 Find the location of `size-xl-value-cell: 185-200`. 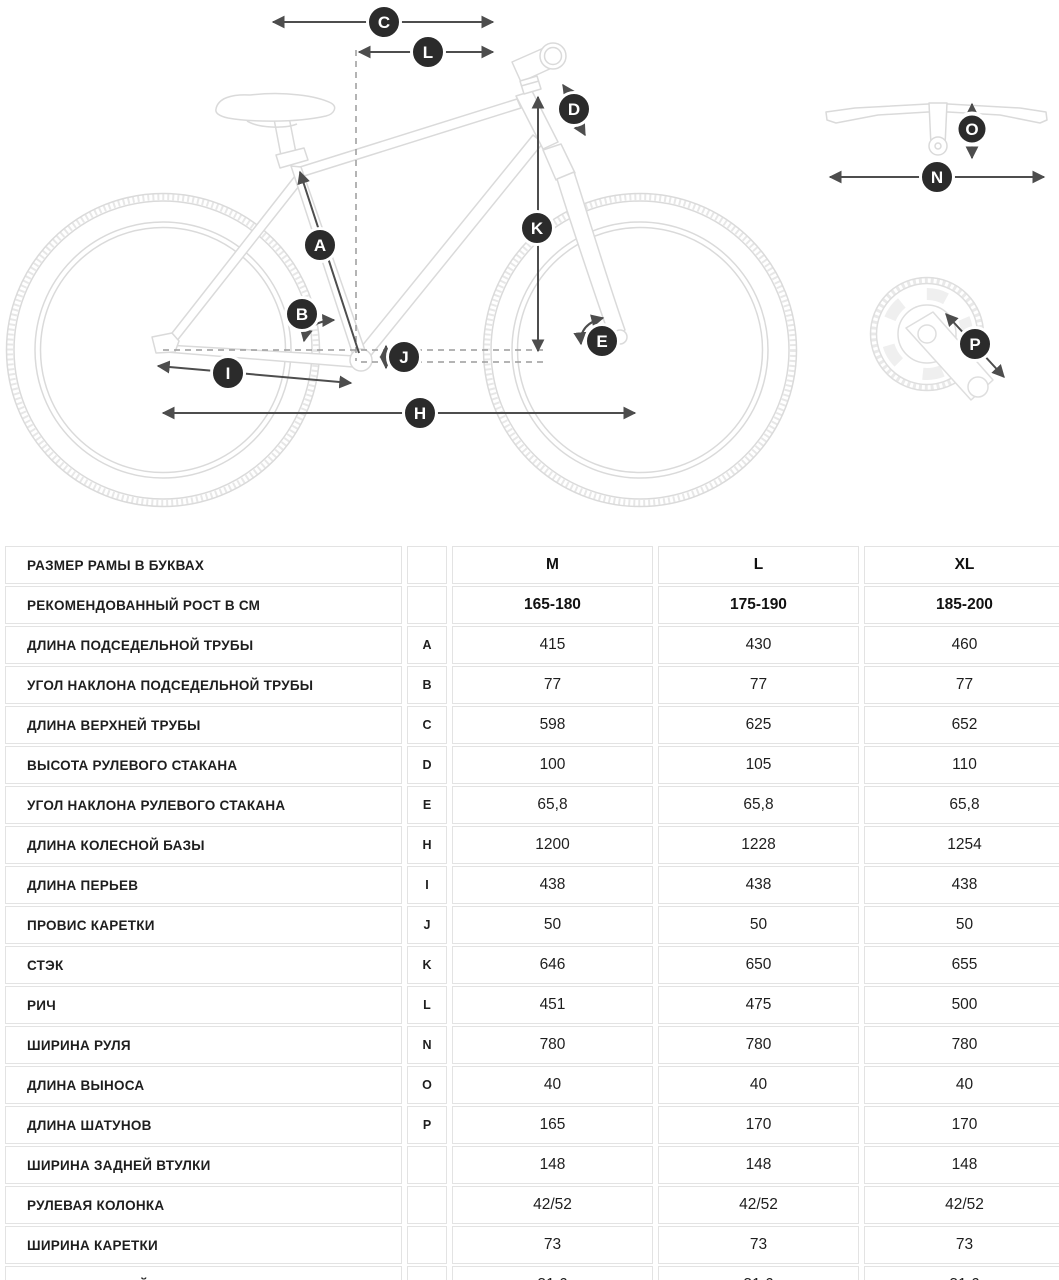

size-xl-value-cell: 185-200 is located at coordinates (961, 605).